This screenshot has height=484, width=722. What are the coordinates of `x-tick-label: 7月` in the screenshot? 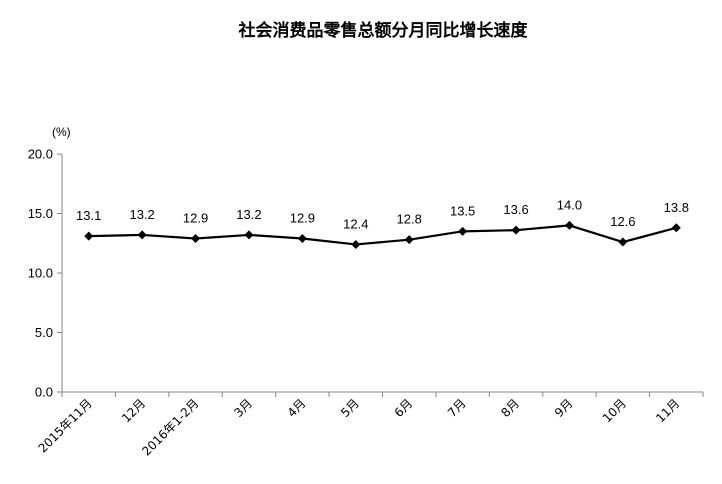 It's located at (457, 408).